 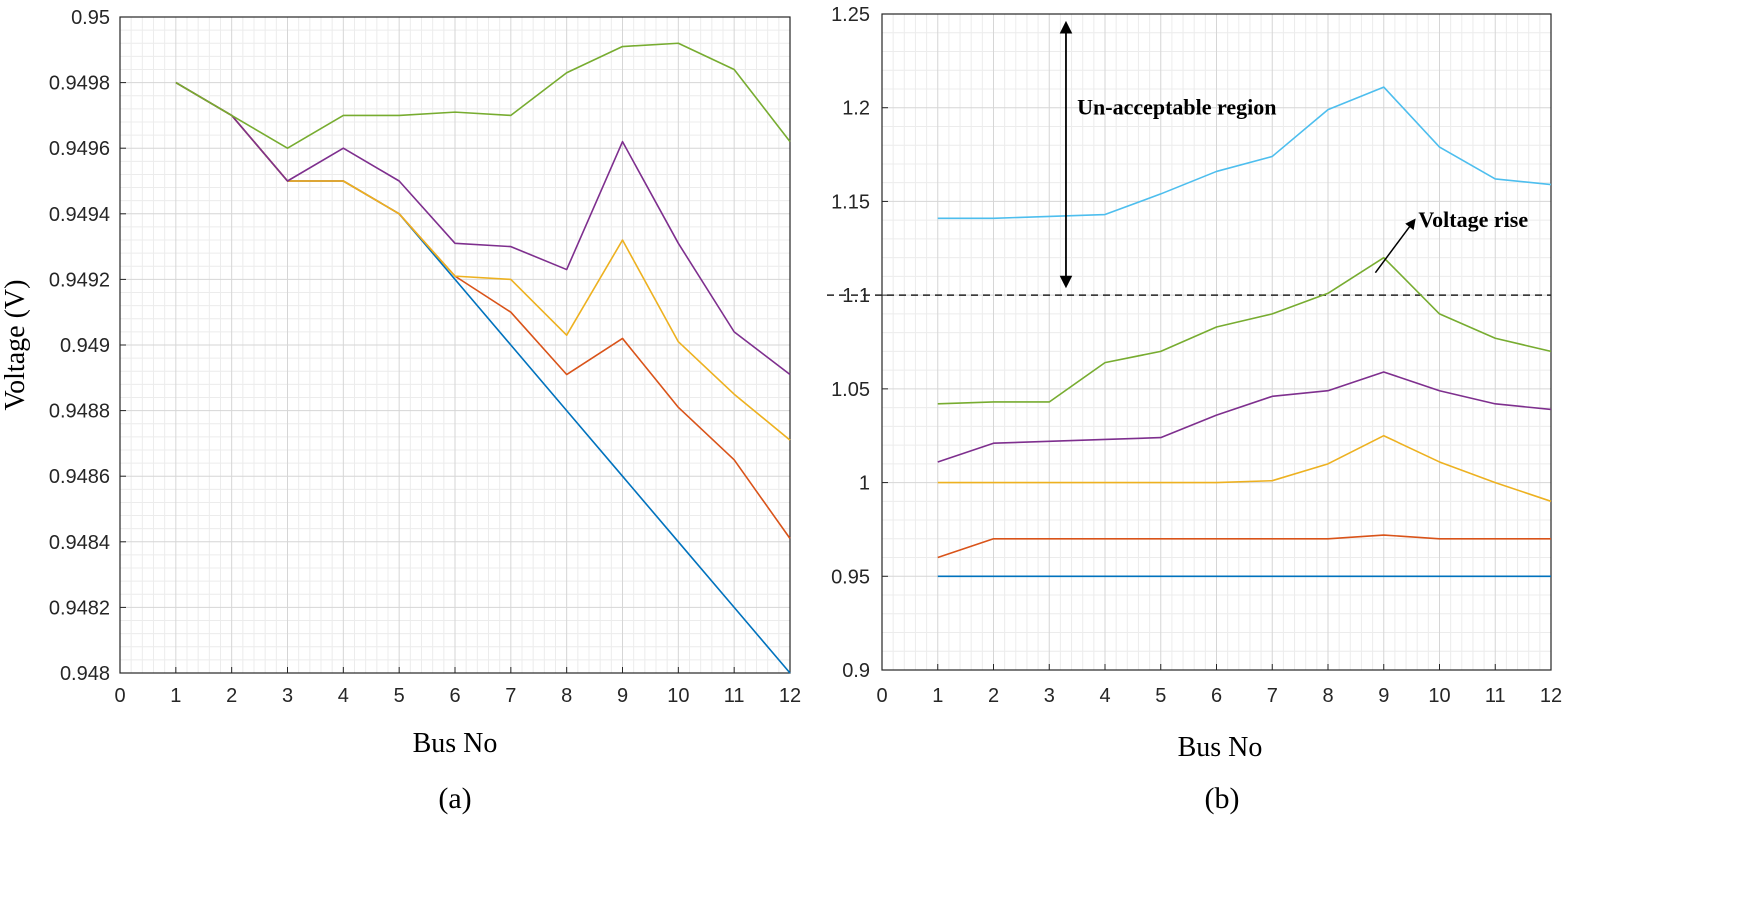 What do you see at coordinates (79, 412) in the screenshot?
I see `y-tick-label: 0.9488` at bounding box center [79, 412].